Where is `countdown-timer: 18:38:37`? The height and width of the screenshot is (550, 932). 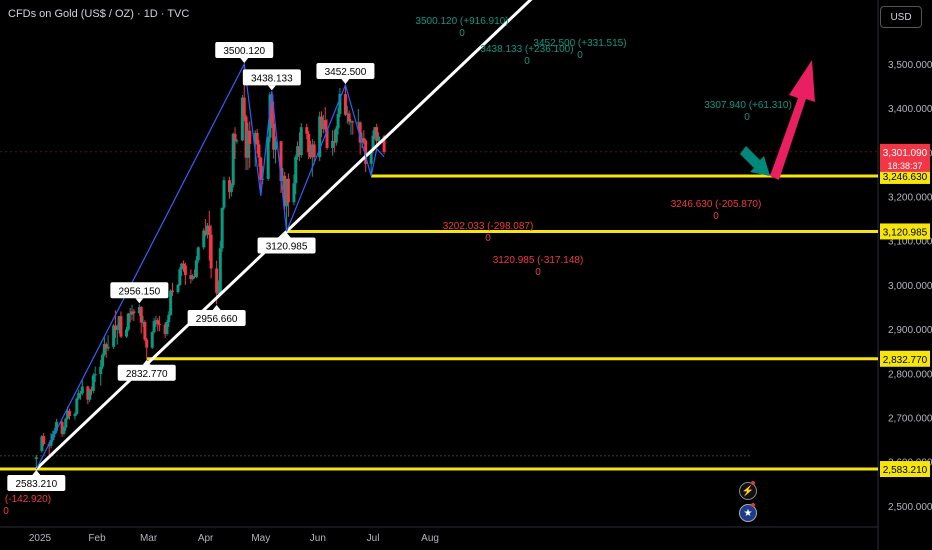
countdown-timer: 18:38:37 is located at coordinates (904, 166).